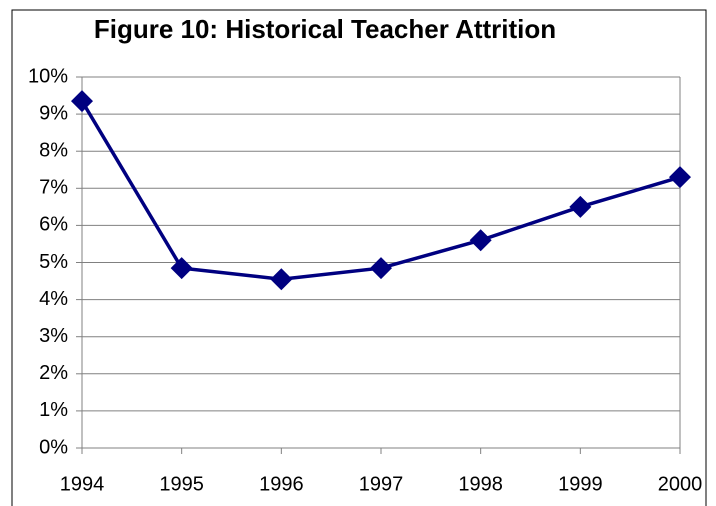 The height and width of the screenshot is (506, 716). I want to click on y-tick-label: 9%, so click(53, 113).